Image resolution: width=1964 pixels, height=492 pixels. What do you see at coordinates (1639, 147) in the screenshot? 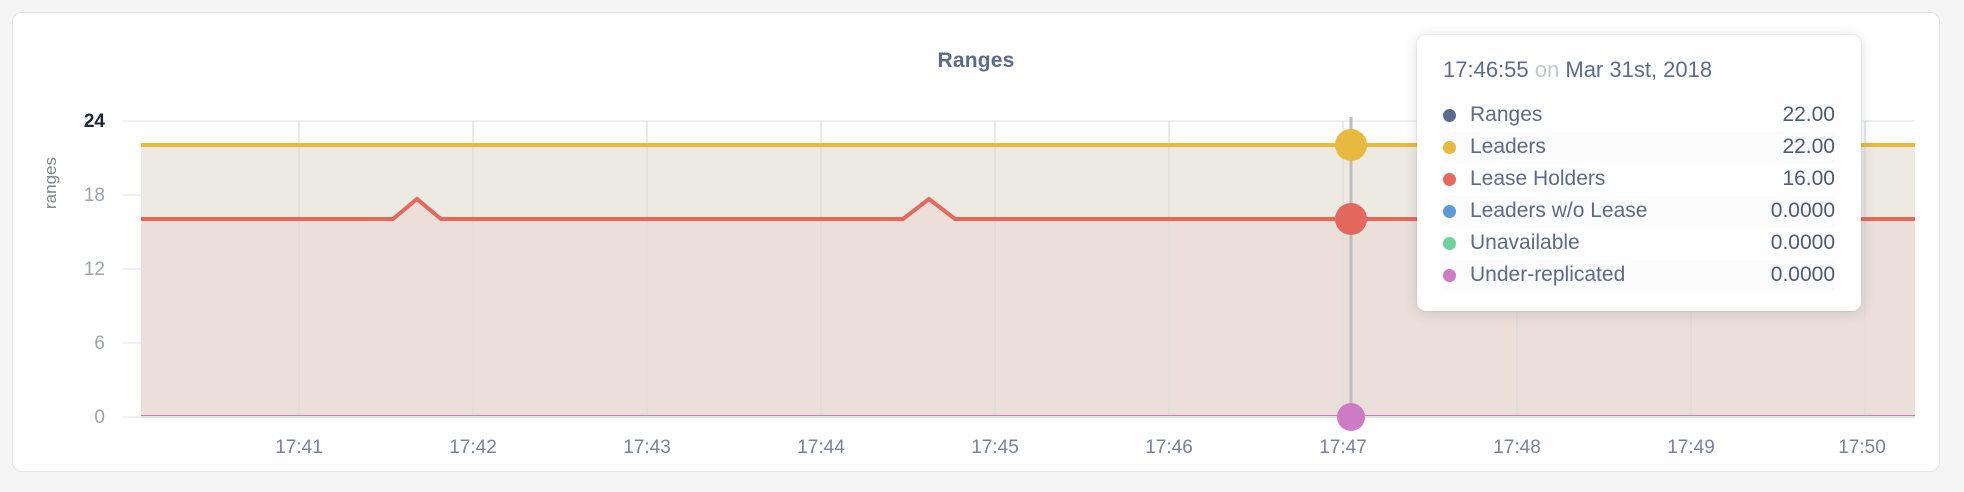
I see `tooltip-row: Leaders 22.00` at bounding box center [1639, 147].